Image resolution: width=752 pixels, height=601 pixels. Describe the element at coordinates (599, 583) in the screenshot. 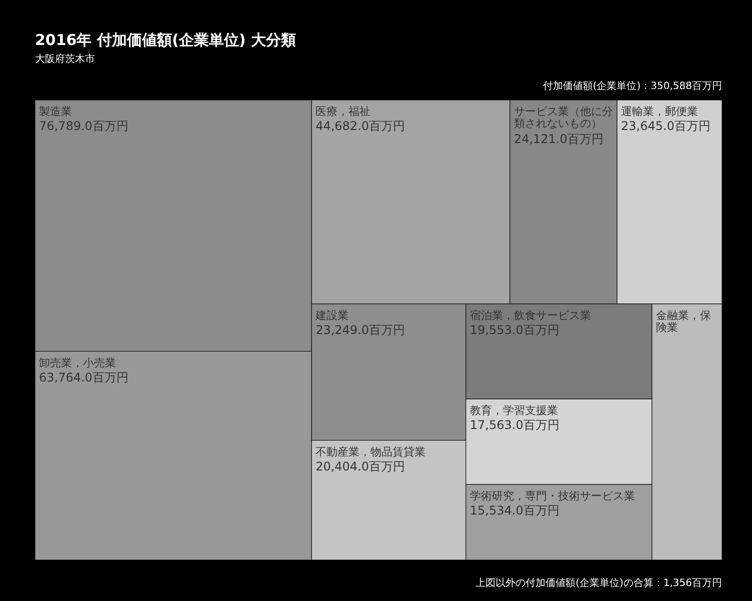

I see `text: 上図以外の付加価値額(企業単位)の合算：1,356百万円` at that location.